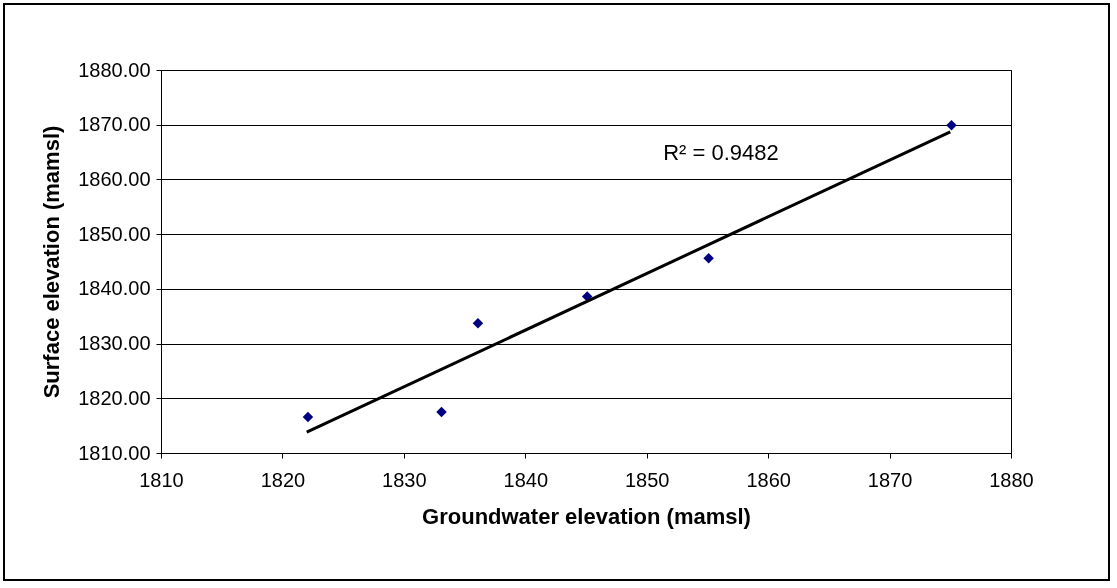 This screenshot has height=588, width=1117. What do you see at coordinates (52, 262) in the screenshot?
I see `y-axis-title: Surface elevation (mamsl)` at bounding box center [52, 262].